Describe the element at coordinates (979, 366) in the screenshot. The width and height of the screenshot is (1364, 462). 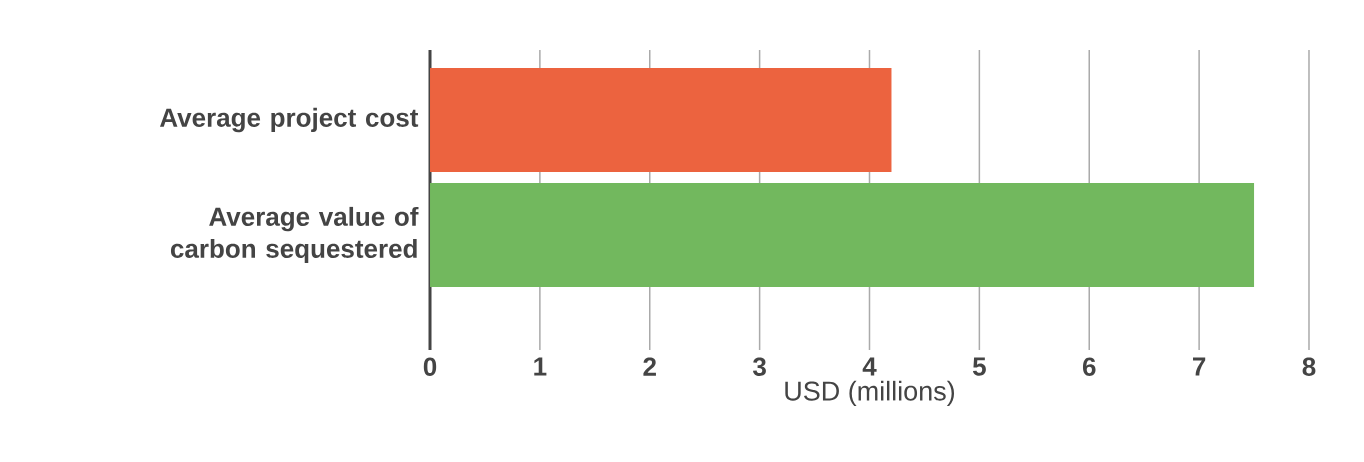
I see `x-tick-label: 5` at that location.